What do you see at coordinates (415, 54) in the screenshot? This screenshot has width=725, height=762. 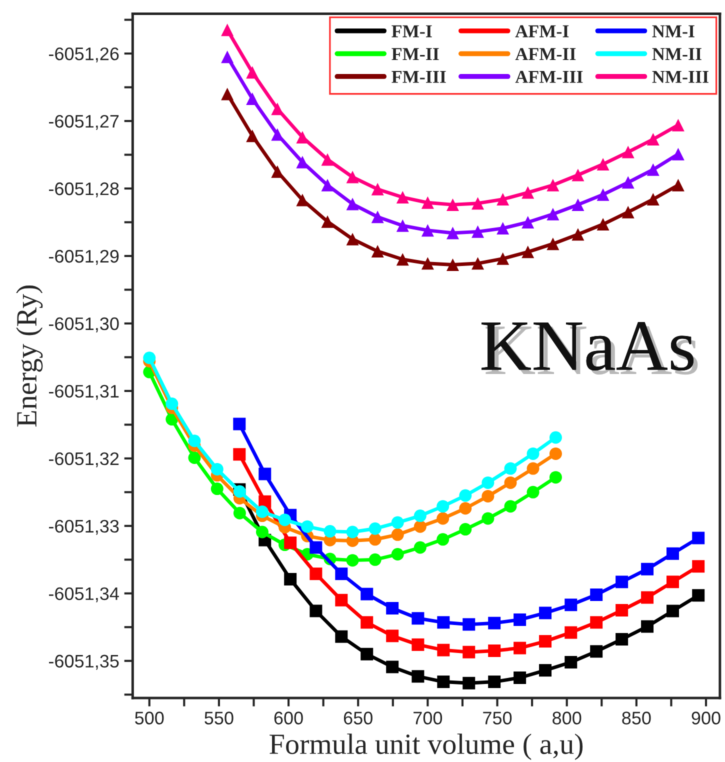 I see `legend-label: FM-II` at bounding box center [415, 54].